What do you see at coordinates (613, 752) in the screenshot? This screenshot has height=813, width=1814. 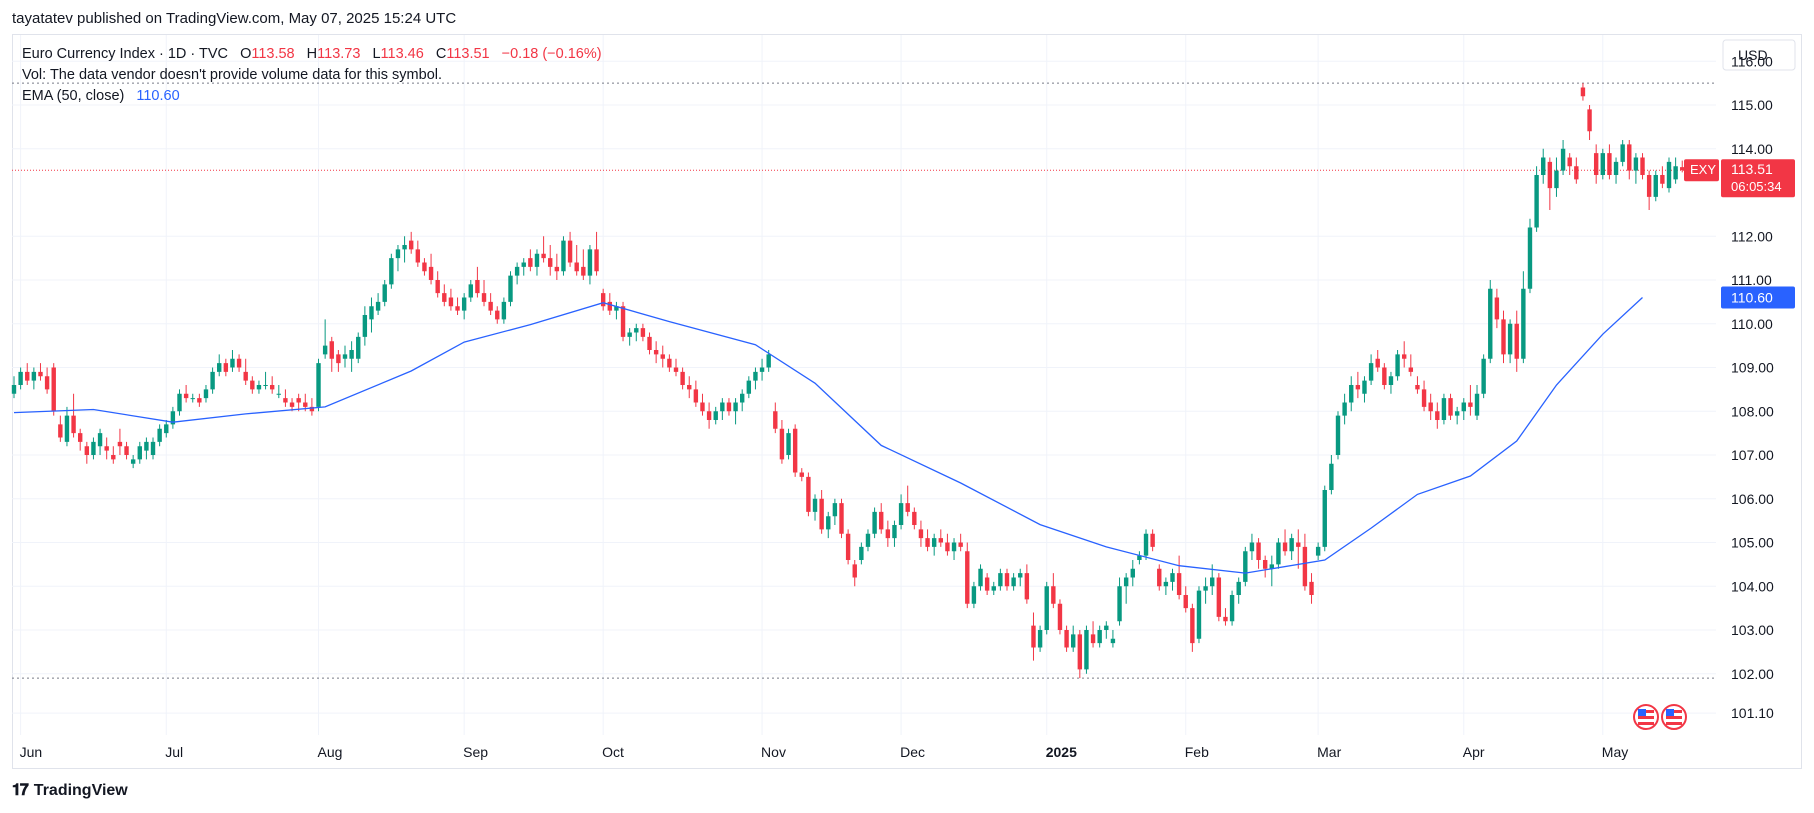 I see `time-tick-label: Oct` at bounding box center [613, 752].